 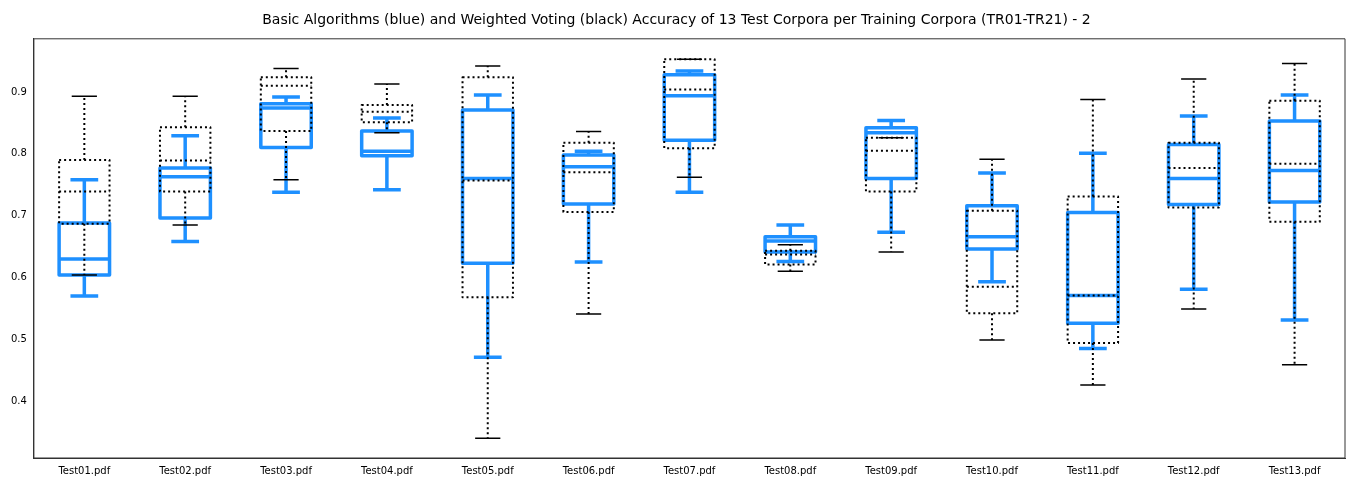 I want to click on y-tick-label: 0.8, so click(x=19, y=153).